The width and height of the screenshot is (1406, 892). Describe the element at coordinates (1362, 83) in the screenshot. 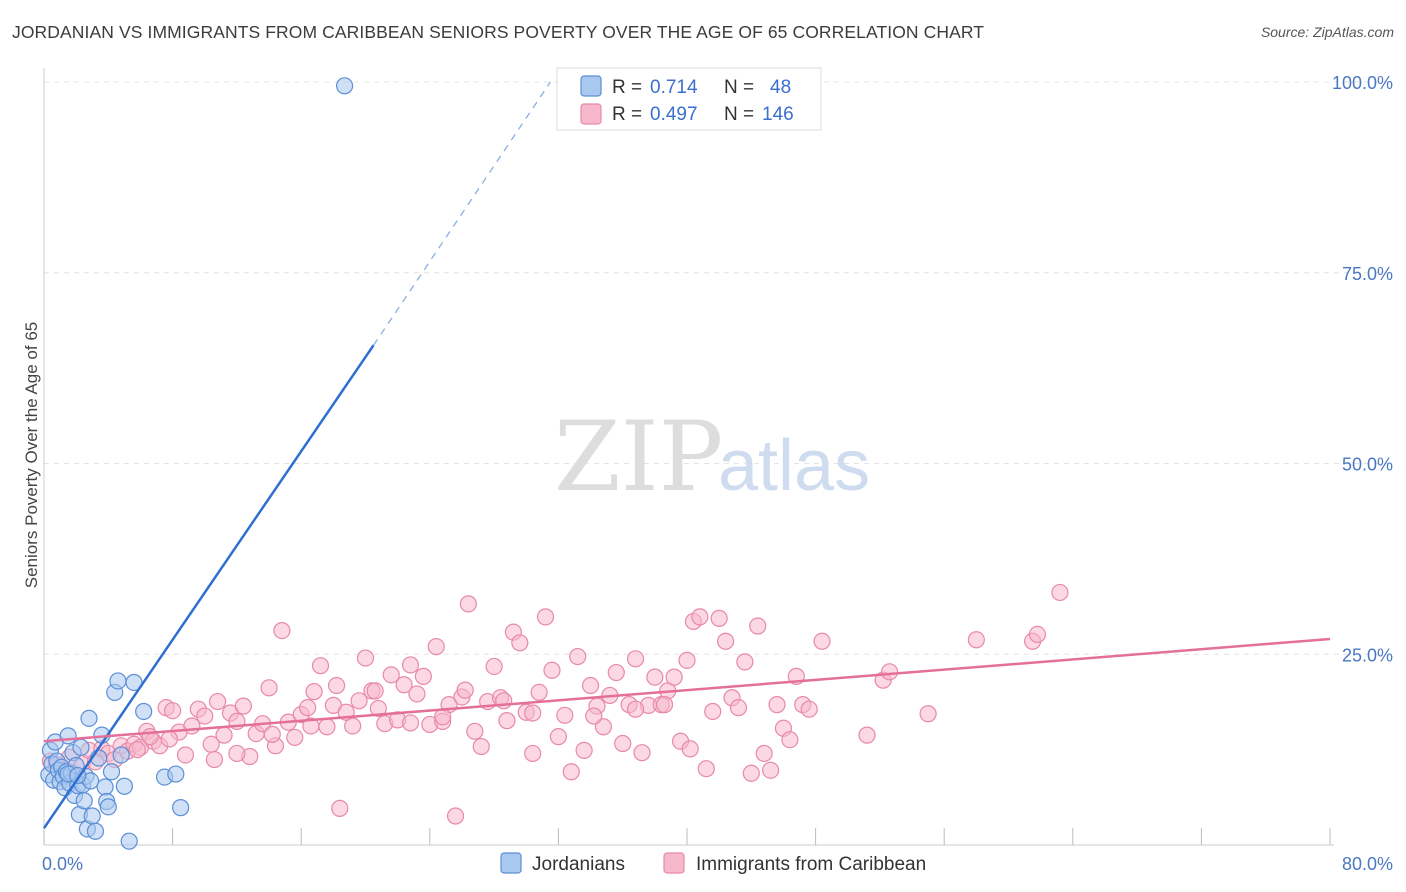

I see `y-tick-label-0: 100.0%` at that location.